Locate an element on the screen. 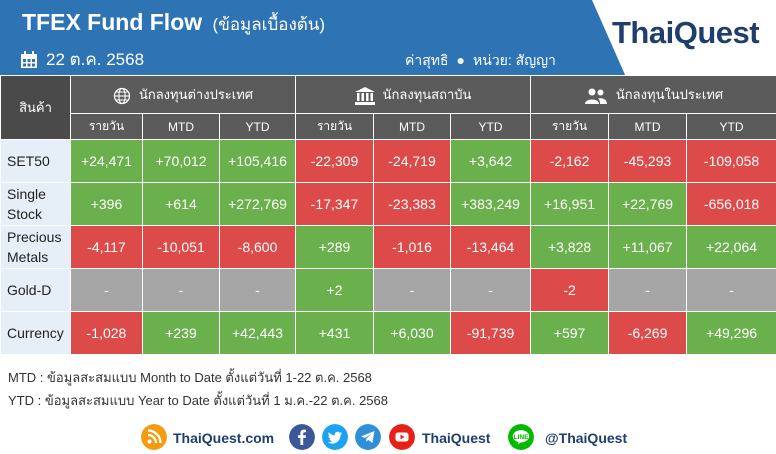 The width and height of the screenshot is (776, 454). flow-value-cell: +6,030 is located at coordinates (412, 333).